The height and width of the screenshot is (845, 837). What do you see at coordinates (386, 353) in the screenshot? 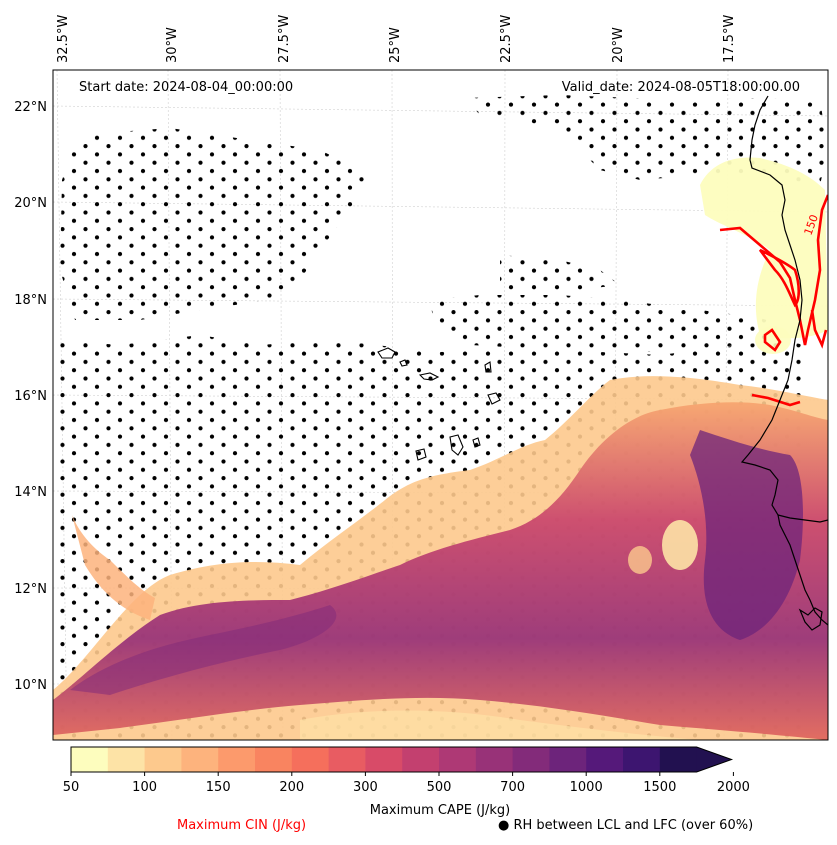
I see `island-santo-antao` at bounding box center [386, 353].